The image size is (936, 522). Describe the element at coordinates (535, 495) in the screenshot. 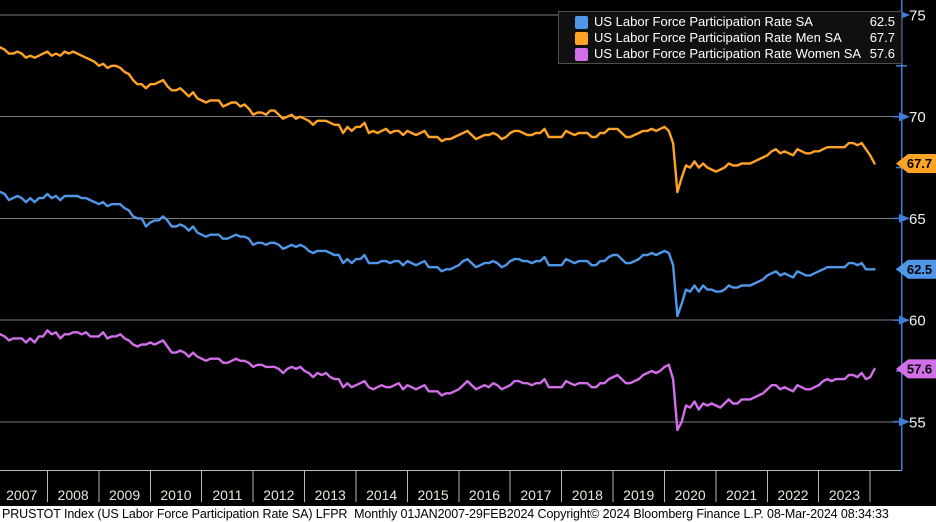

I see `x-axis-year-label-2017: 2017` at that location.